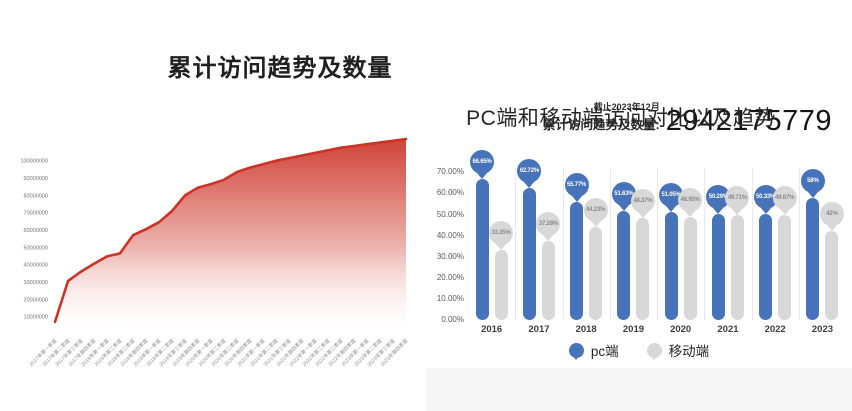 Image resolution: width=852 pixels, height=411 pixels. I want to click on mobile-value-balloon: 44.23%, so click(595, 209).